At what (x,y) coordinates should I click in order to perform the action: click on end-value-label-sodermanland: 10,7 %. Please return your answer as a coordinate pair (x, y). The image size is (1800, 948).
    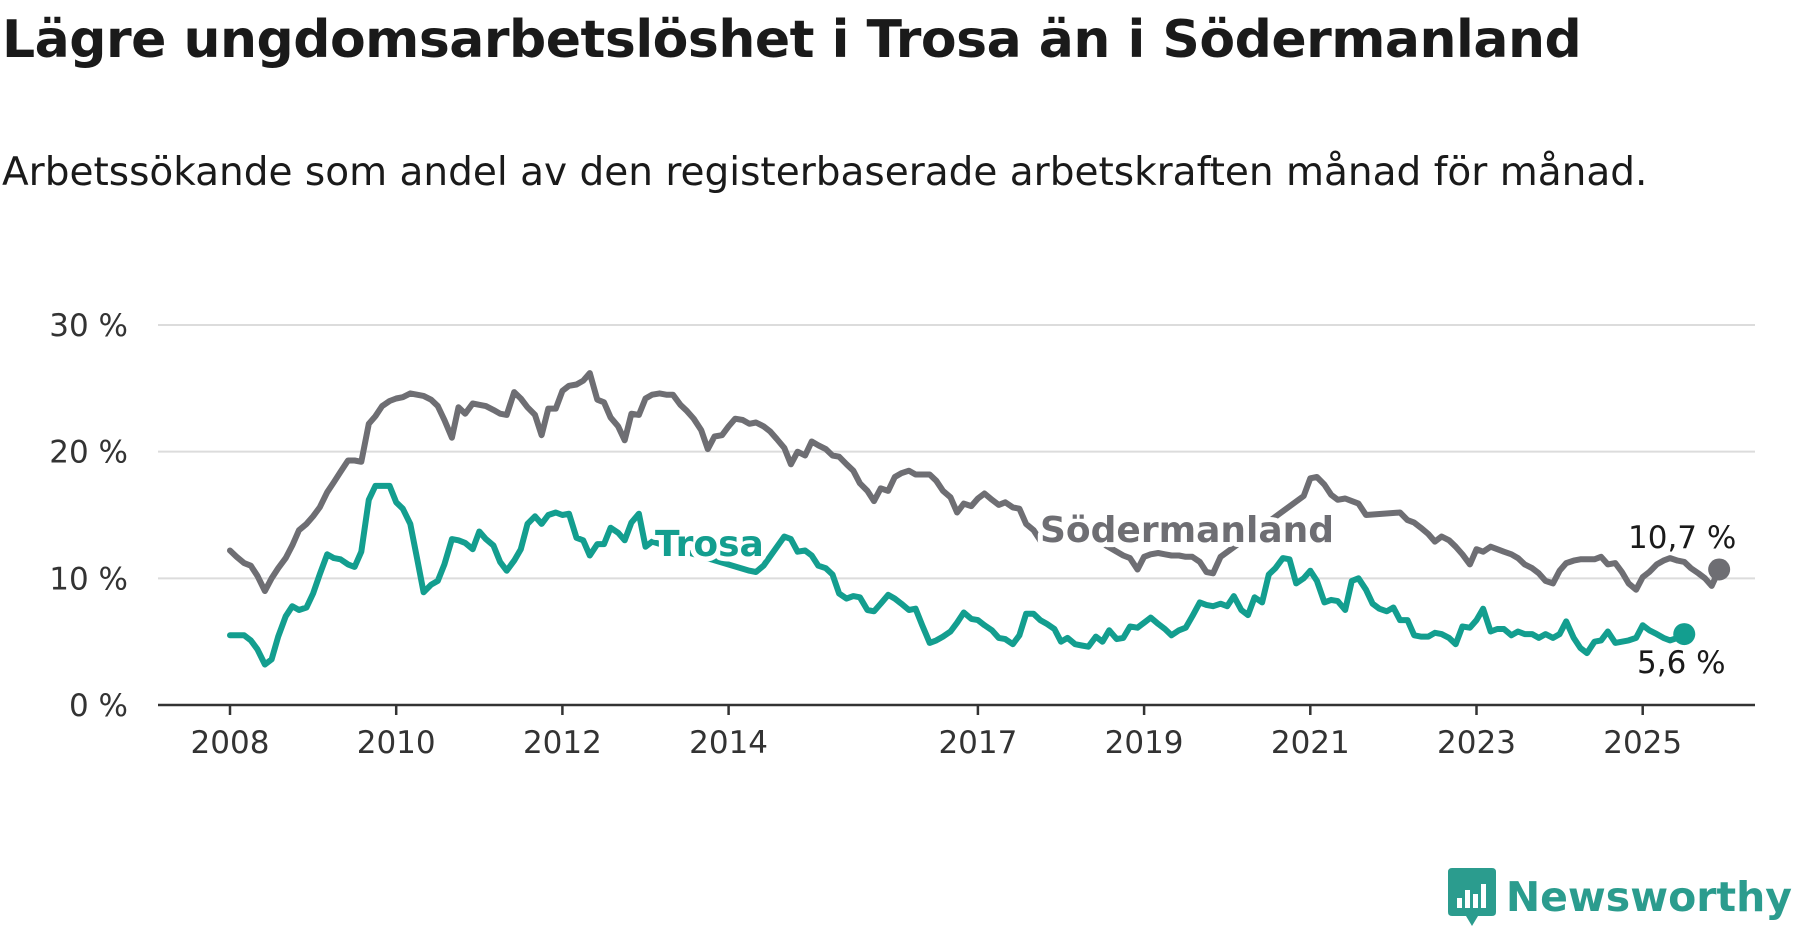
    Looking at the image, I should click on (1682, 538).